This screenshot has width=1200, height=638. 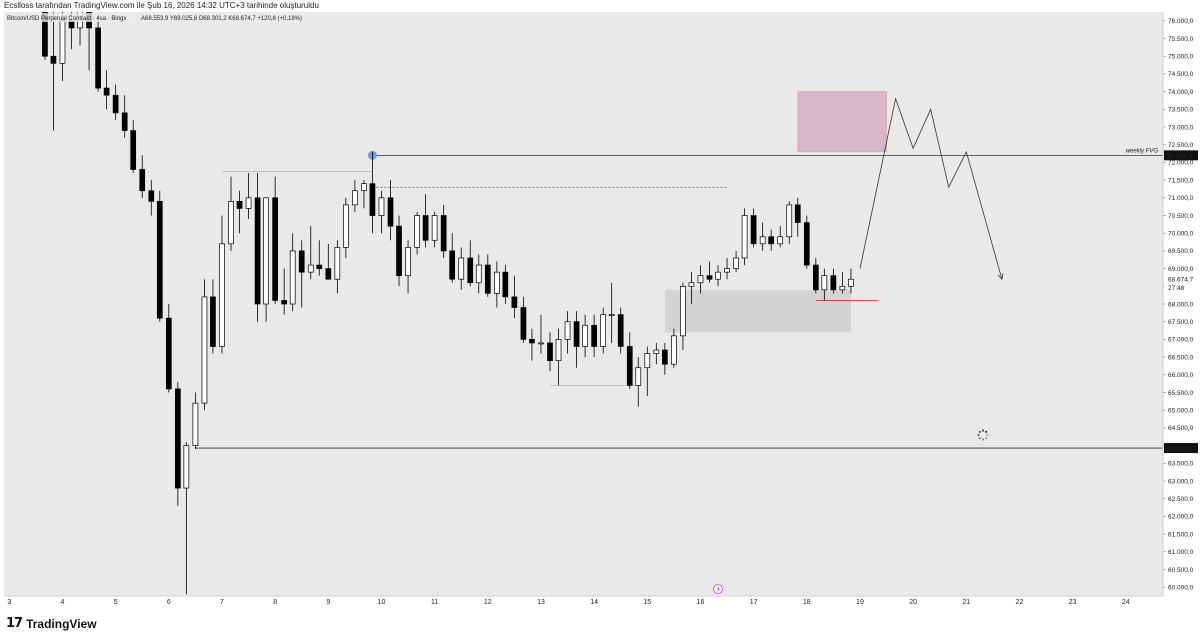 What do you see at coordinates (275, 602) in the screenshot?
I see `time-tick-label: 8` at bounding box center [275, 602].